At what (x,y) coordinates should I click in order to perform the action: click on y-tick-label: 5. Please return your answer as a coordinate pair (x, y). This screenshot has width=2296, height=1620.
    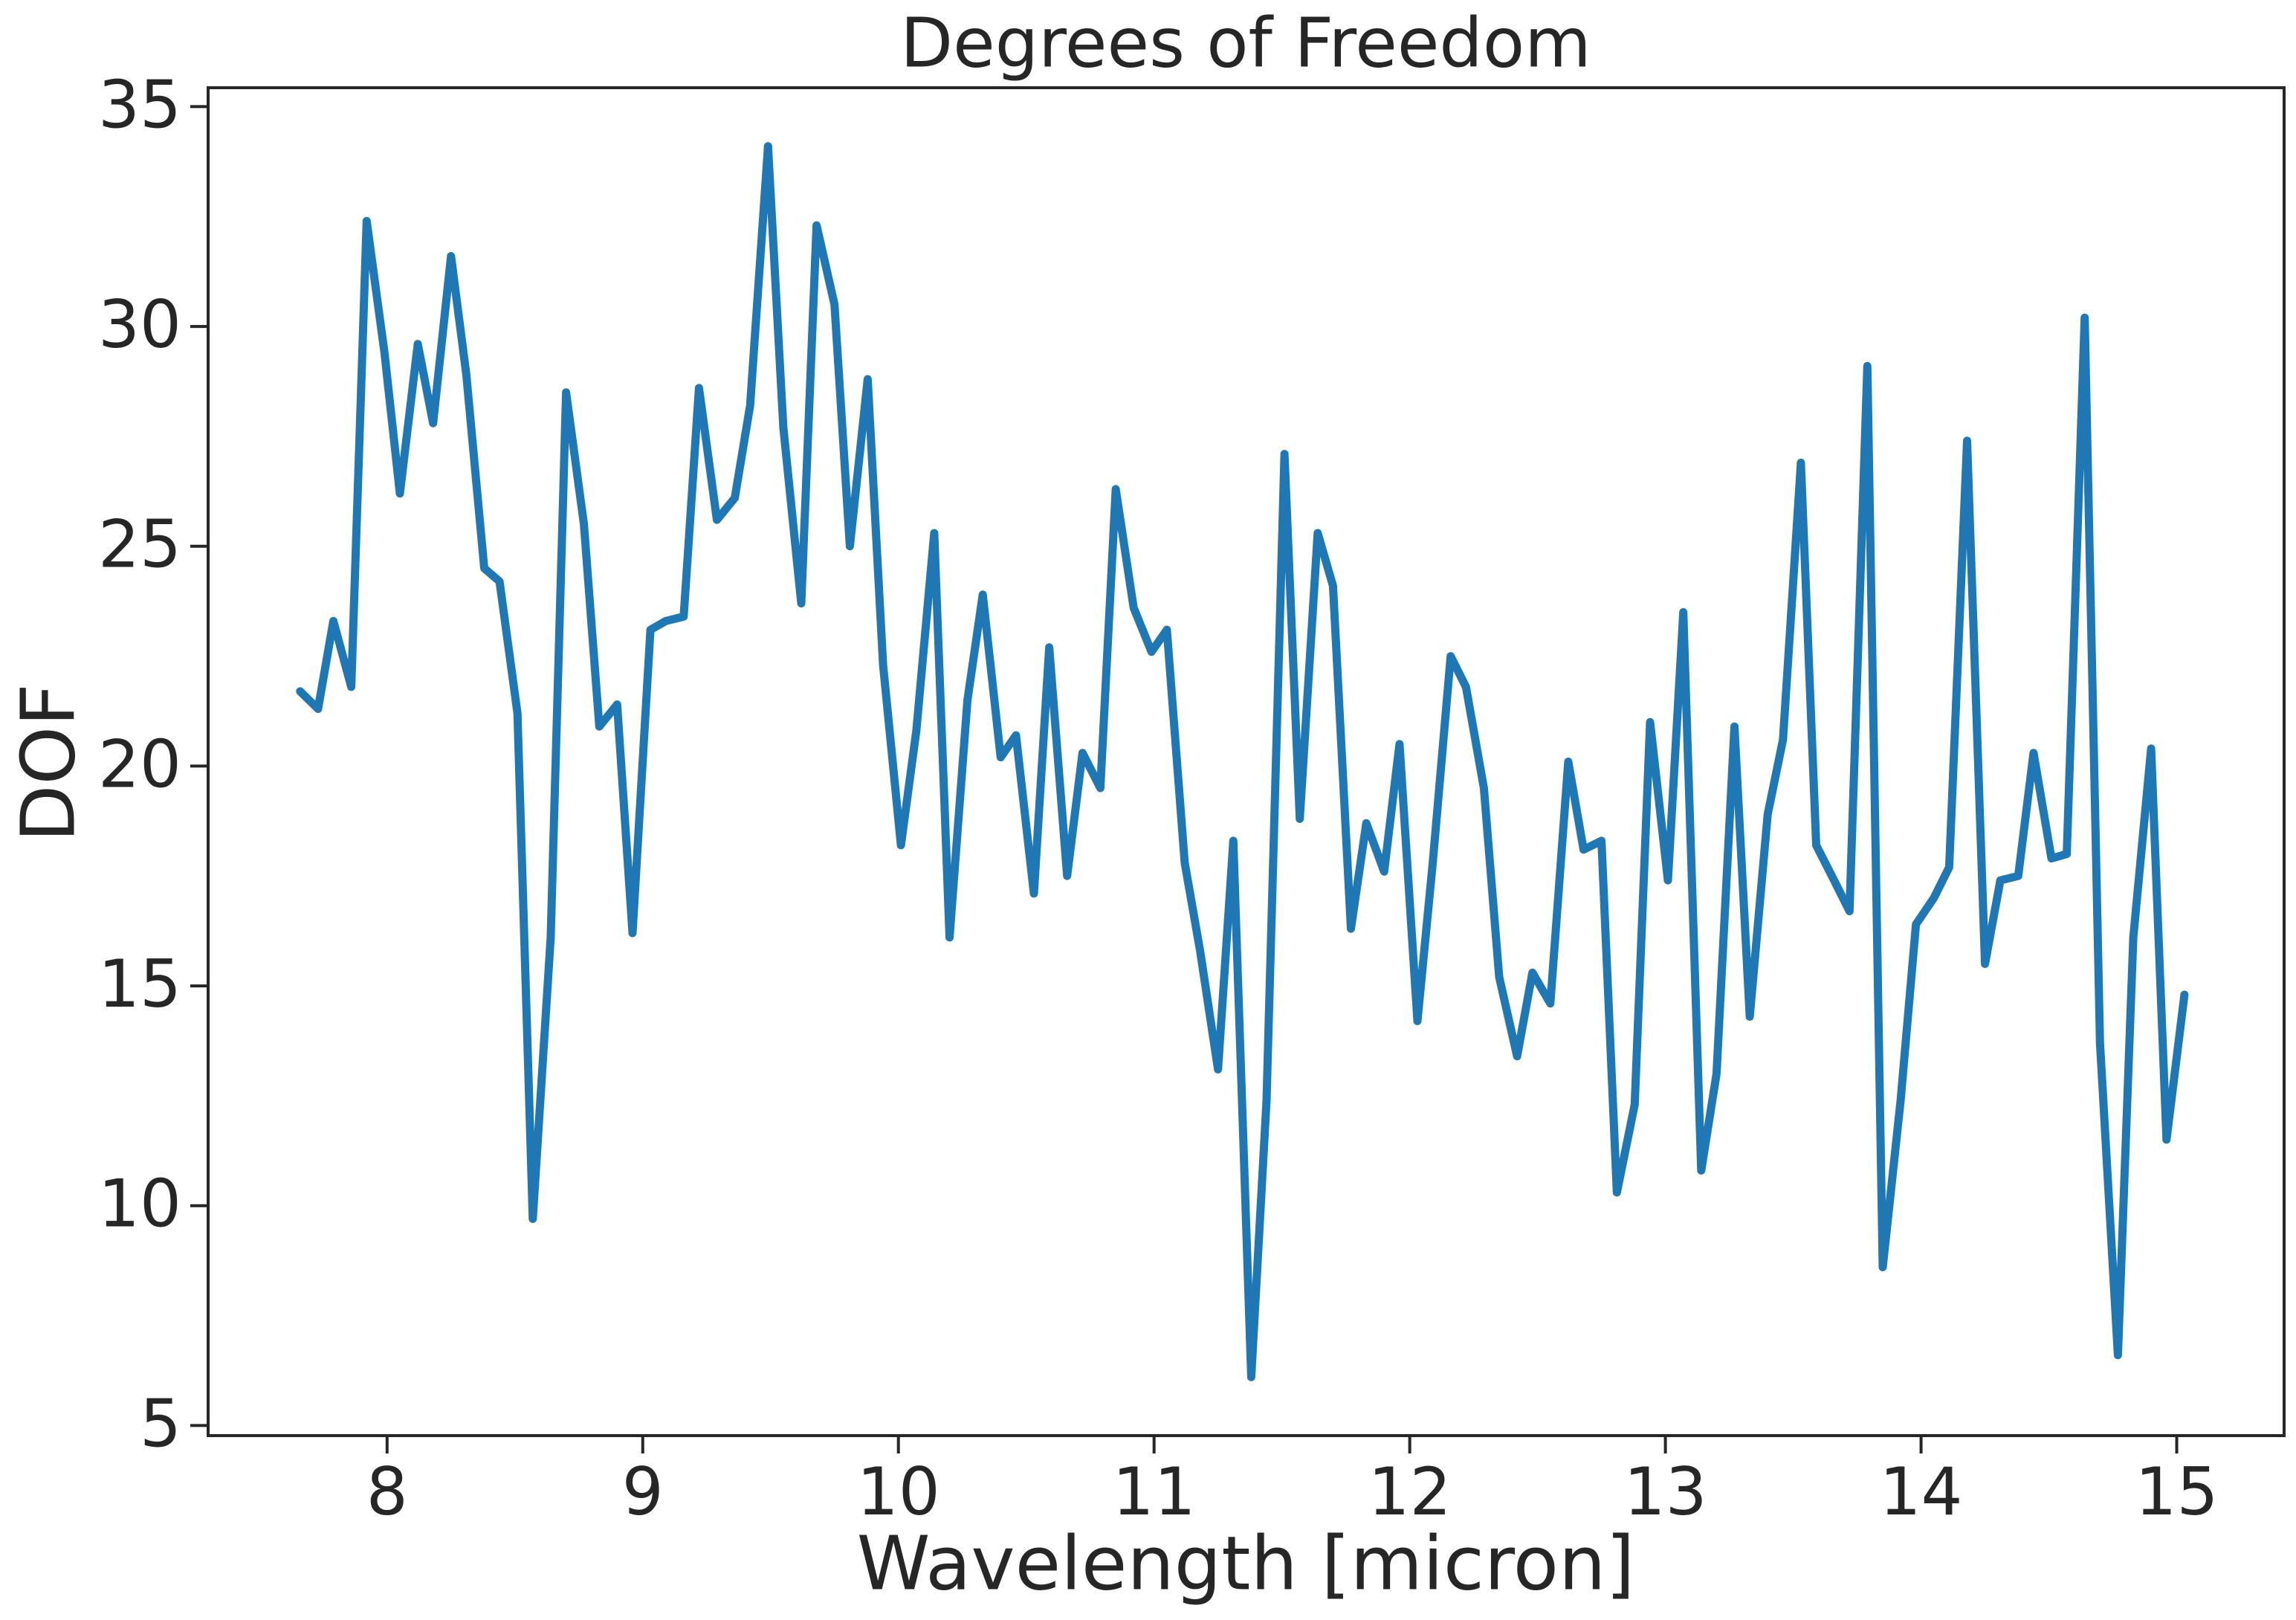
    Looking at the image, I should click on (160, 1423).